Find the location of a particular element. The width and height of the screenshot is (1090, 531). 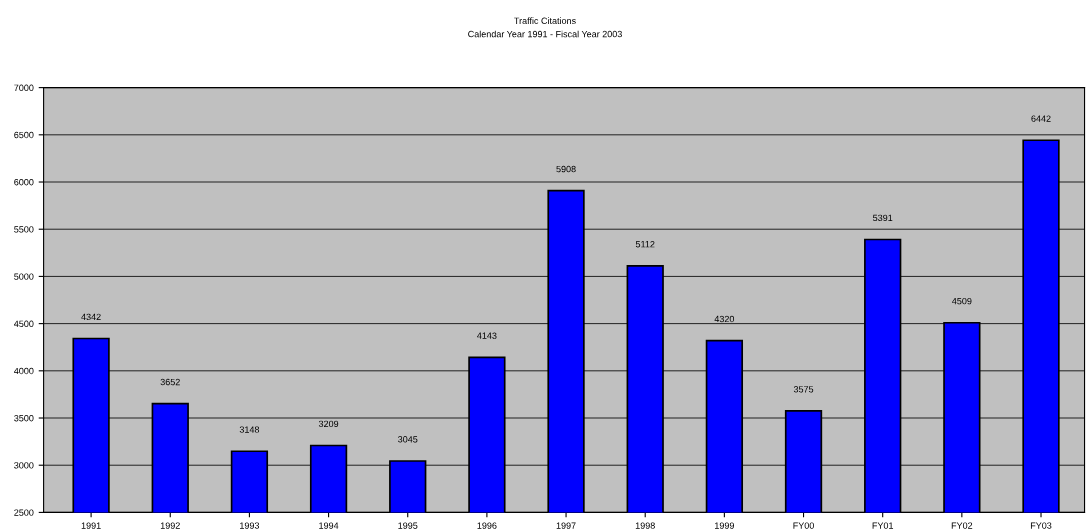

data-label: 3575 is located at coordinates (803, 389).